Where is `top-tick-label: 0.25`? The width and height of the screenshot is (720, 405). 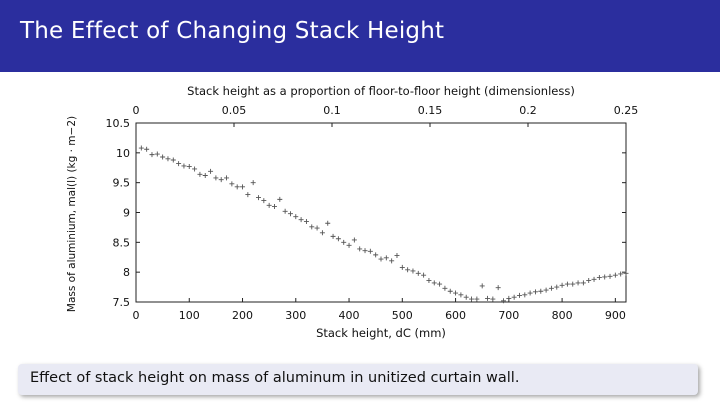
top-tick-label: 0.25 is located at coordinates (626, 110).